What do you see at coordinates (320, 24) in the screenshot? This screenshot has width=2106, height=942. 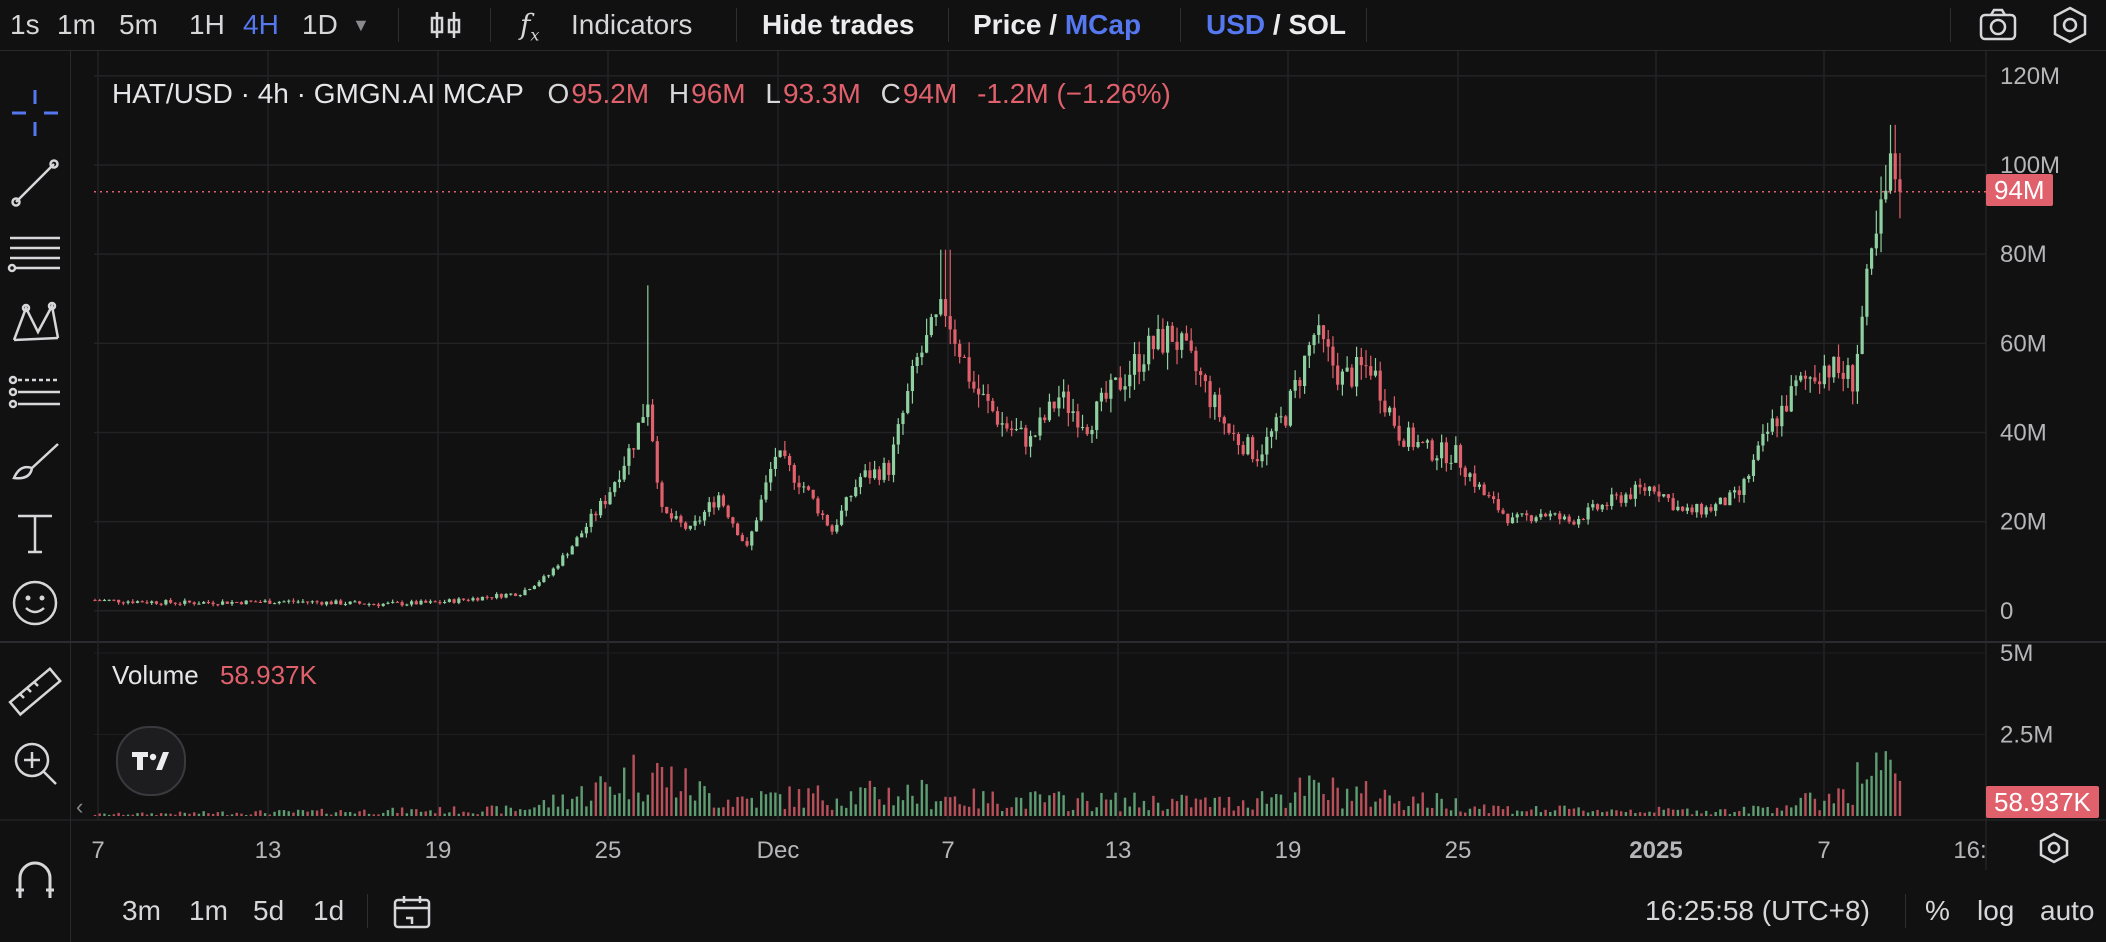 I see `interval-1d: 1D` at bounding box center [320, 24].